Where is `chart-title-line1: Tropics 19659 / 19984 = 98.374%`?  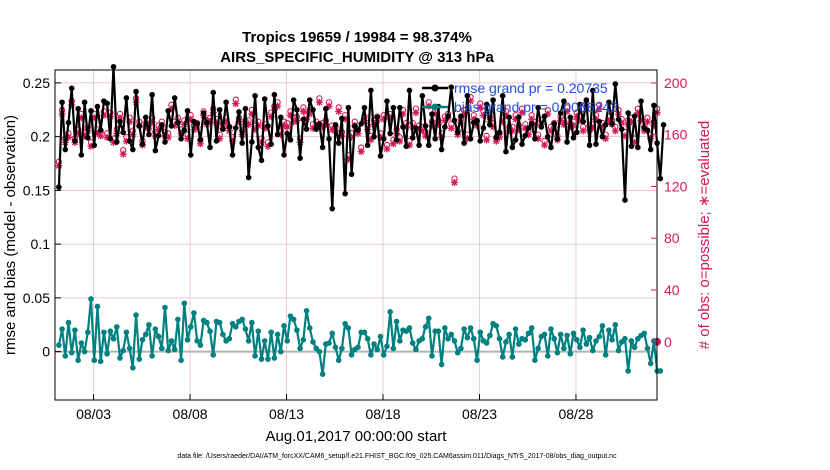 chart-title-line1: Tropics 19659 / 19984 = 98.374% is located at coordinates (357, 37).